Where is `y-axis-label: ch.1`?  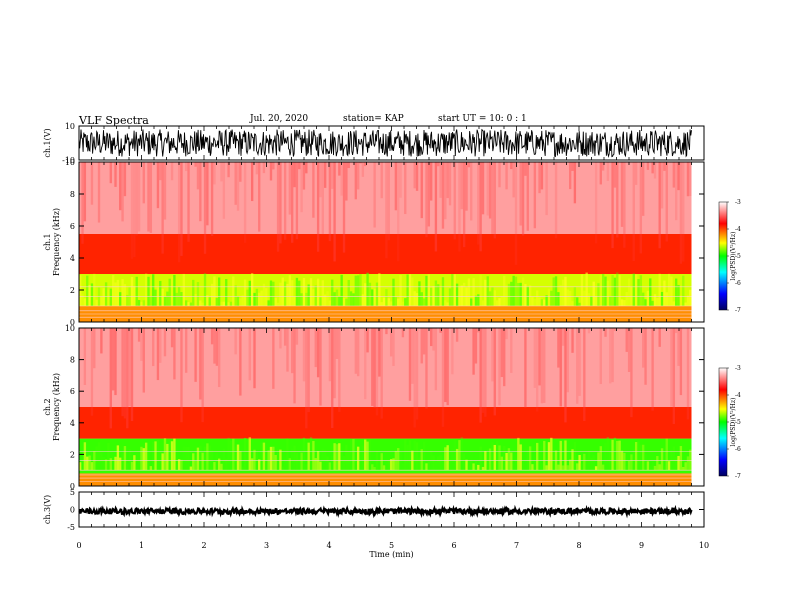
y-axis-label: ch.1 is located at coordinates (47, 241).